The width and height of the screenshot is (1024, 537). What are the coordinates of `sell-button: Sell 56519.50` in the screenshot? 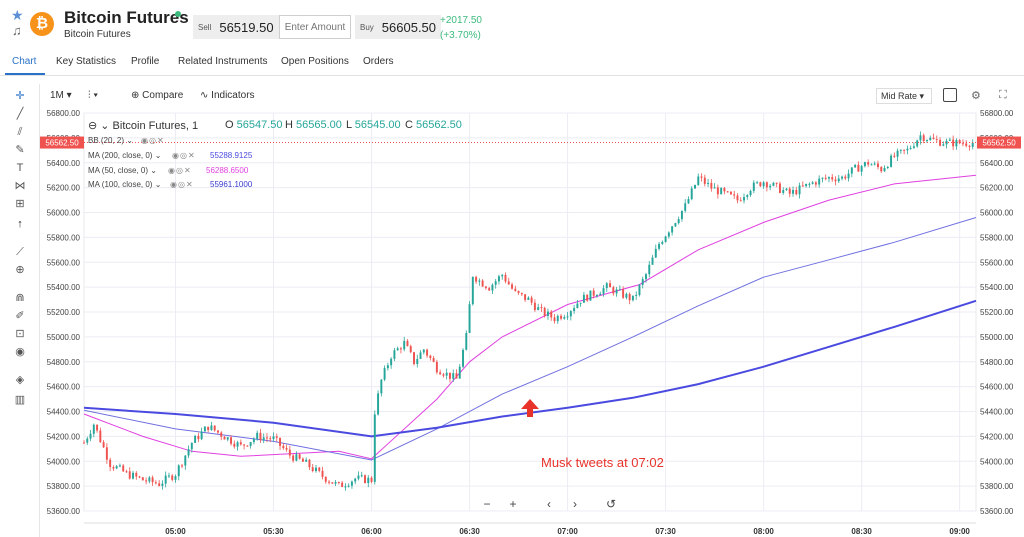 It's located at (236, 27).